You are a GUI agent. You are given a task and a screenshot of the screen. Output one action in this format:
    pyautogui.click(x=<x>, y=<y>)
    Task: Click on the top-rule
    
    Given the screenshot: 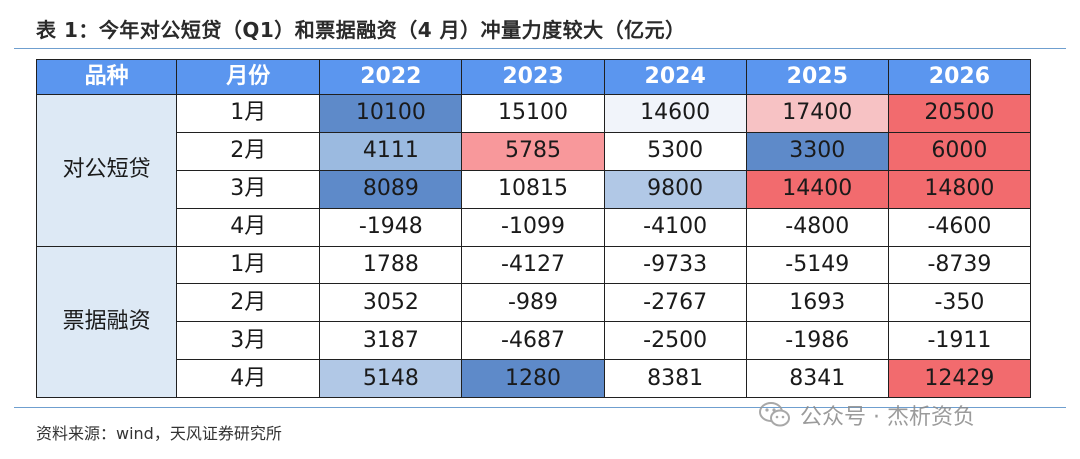 What is the action you would take?
    pyautogui.click(x=540, y=48)
    